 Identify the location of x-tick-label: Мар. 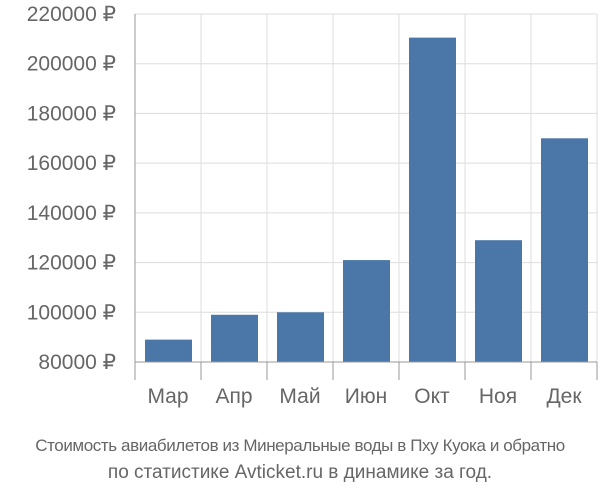
(167, 396).